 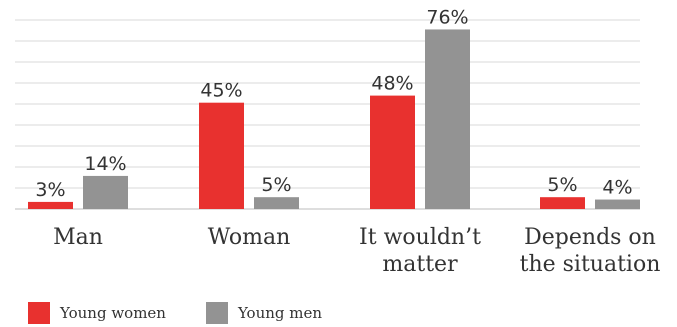 What do you see at coordinates (590, 237) in the screenshot?
I see `category-label: Depends on` at bounding box center [590, 237].